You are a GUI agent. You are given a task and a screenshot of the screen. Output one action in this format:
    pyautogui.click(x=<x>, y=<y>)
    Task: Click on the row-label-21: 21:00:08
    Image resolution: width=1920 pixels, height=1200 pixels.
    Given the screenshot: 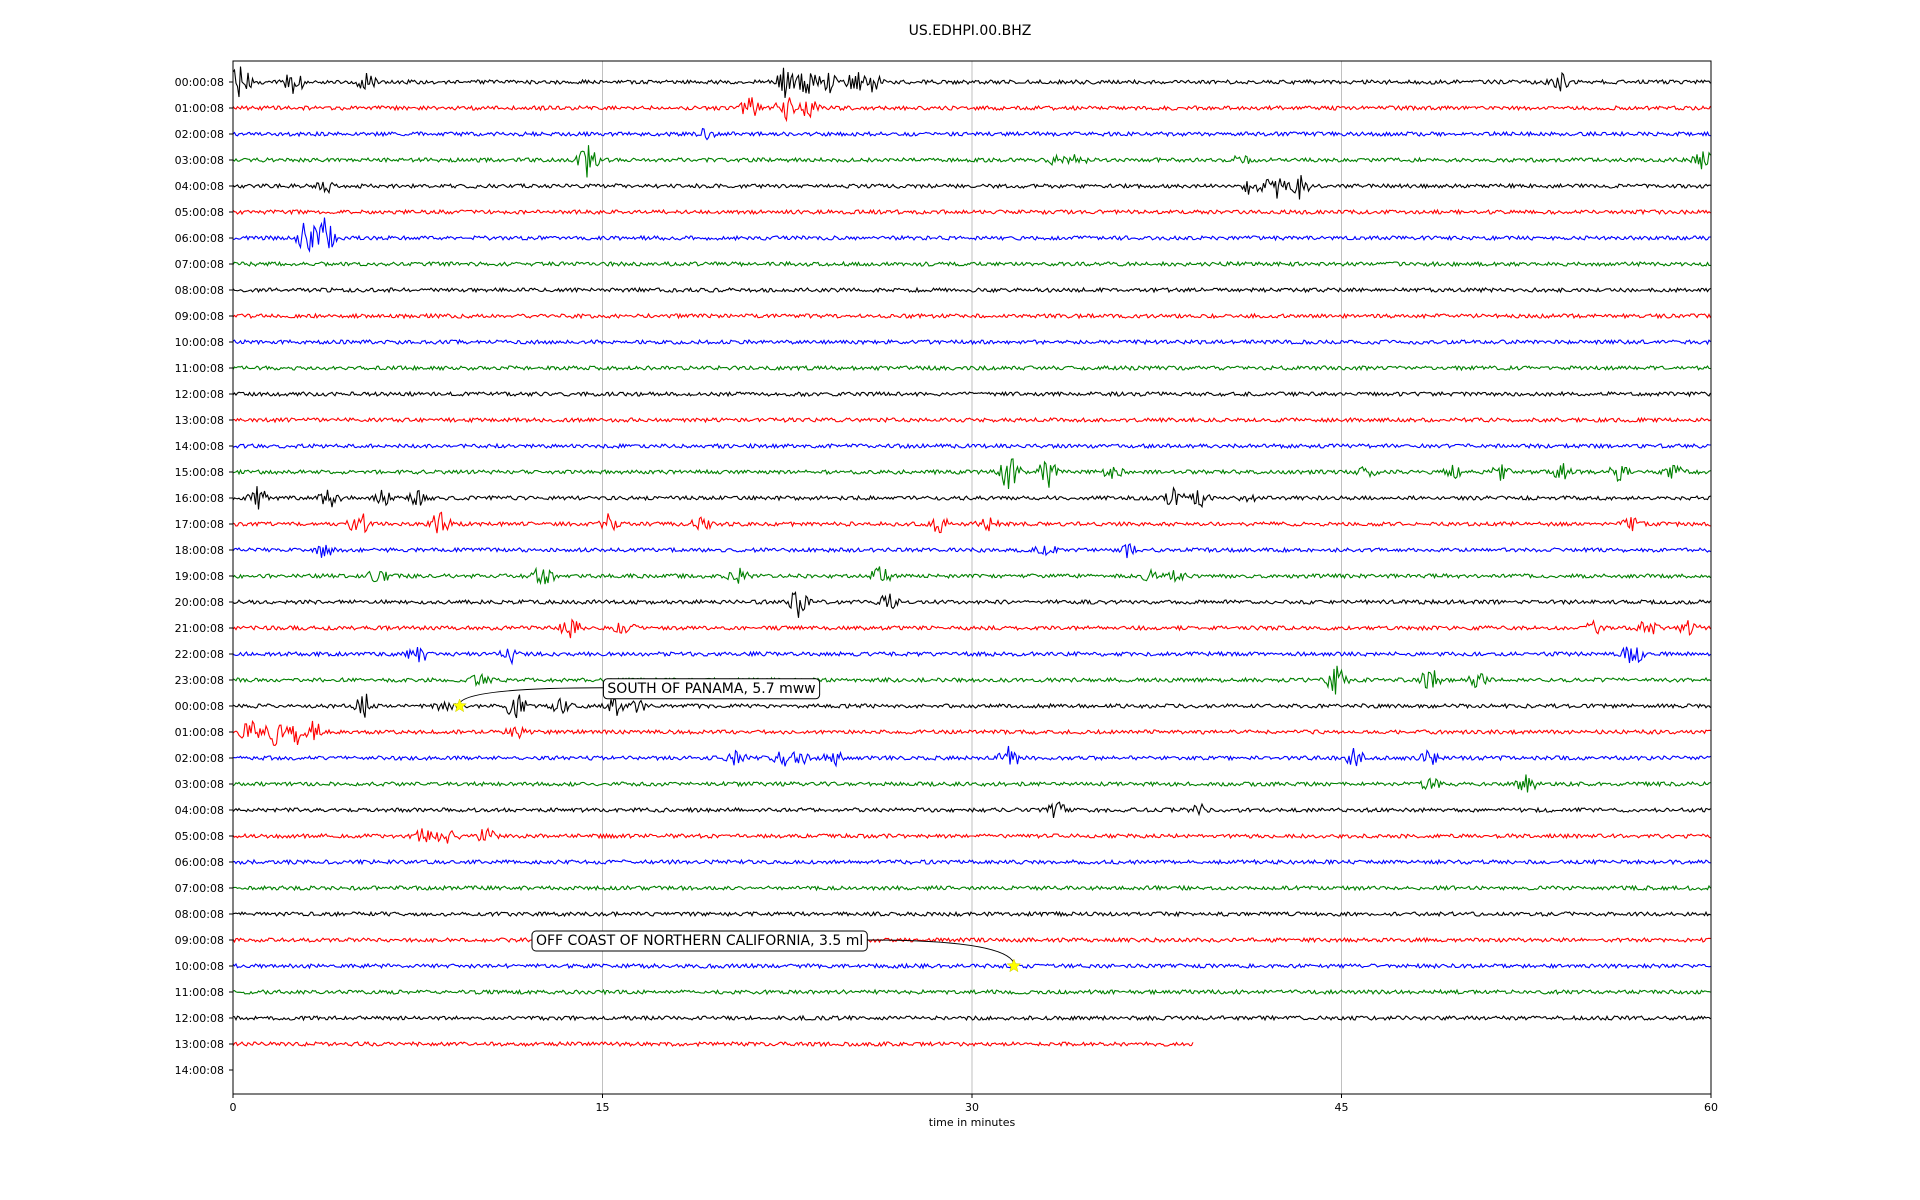 What is the action you would take?
    pyautogui.click(x=199, y=628)
    